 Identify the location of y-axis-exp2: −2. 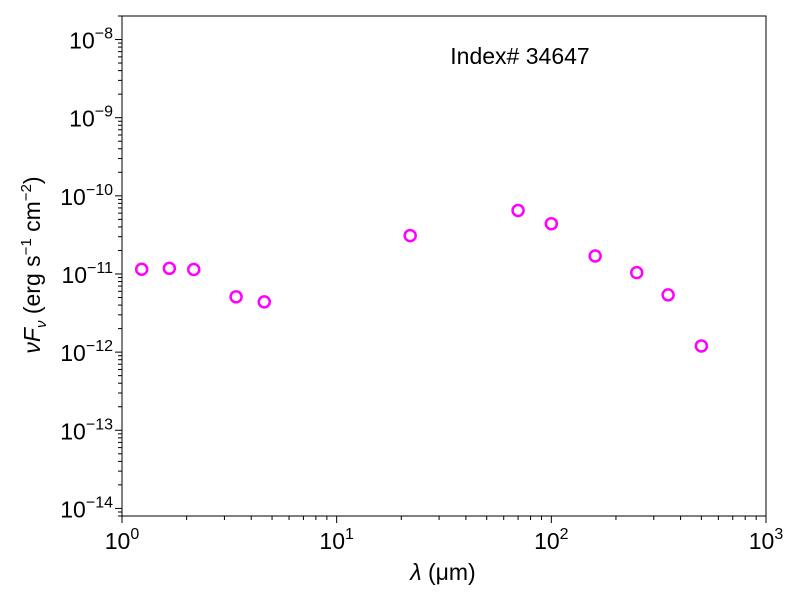
(26, 192).